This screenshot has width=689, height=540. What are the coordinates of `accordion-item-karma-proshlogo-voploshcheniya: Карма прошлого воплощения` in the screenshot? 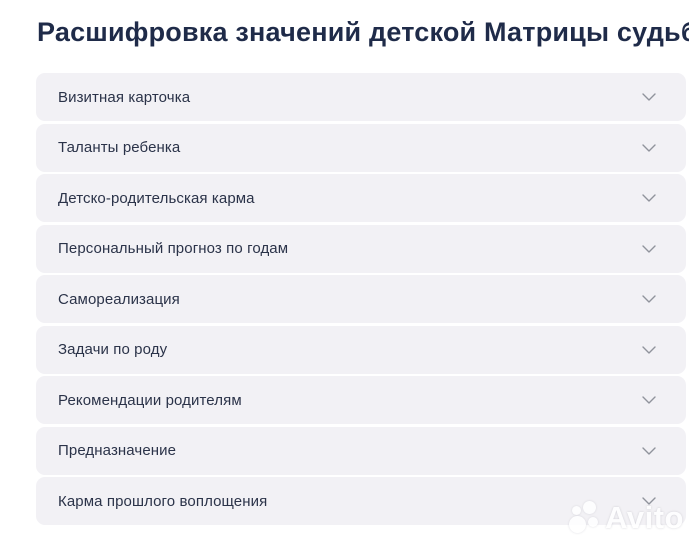 It's located at (361, 501).